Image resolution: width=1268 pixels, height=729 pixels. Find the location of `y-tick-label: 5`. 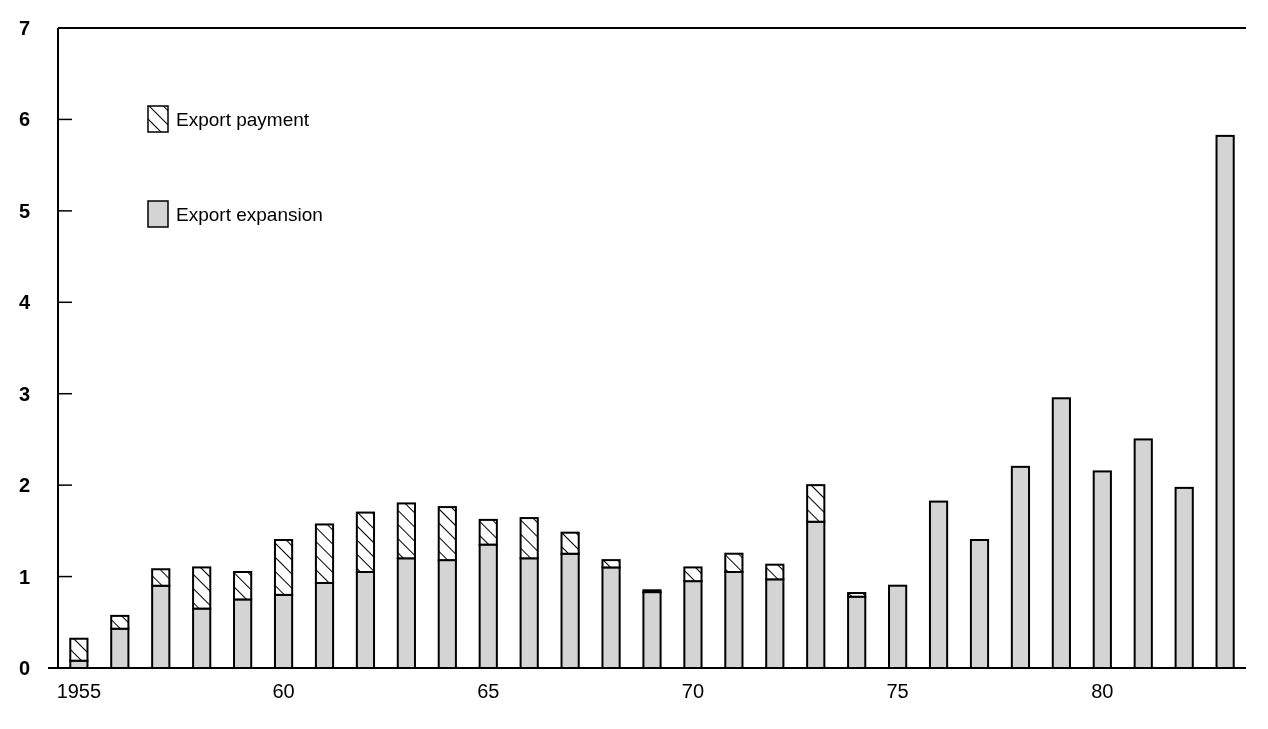

y-tick-label: 5 is located at coordinates (24, 210).